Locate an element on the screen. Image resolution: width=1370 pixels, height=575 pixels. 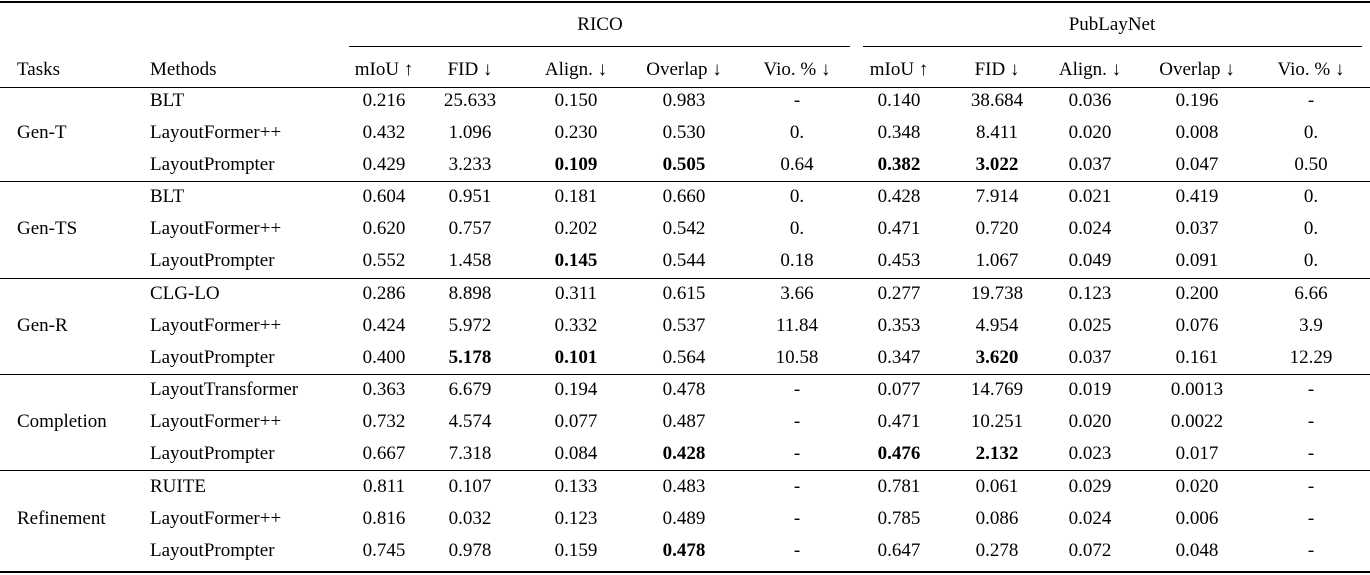
column-header: Overlap ↓ is located at coordinates (684, 69).